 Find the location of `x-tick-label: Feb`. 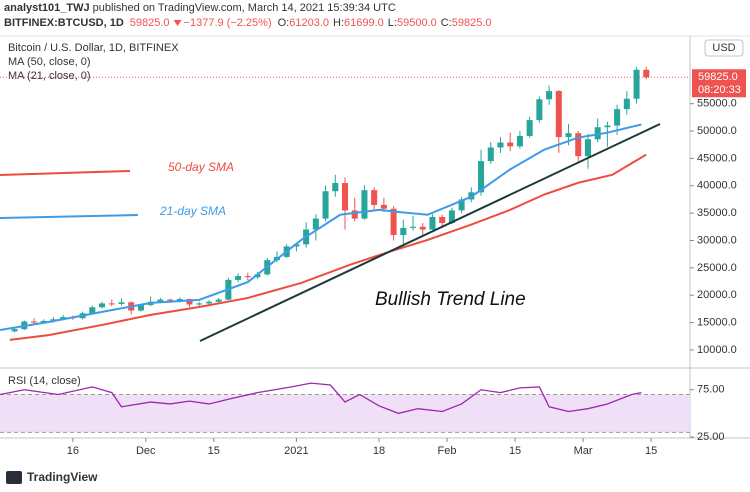

x-tick-label: Feb is located at coordinates (447, 451).